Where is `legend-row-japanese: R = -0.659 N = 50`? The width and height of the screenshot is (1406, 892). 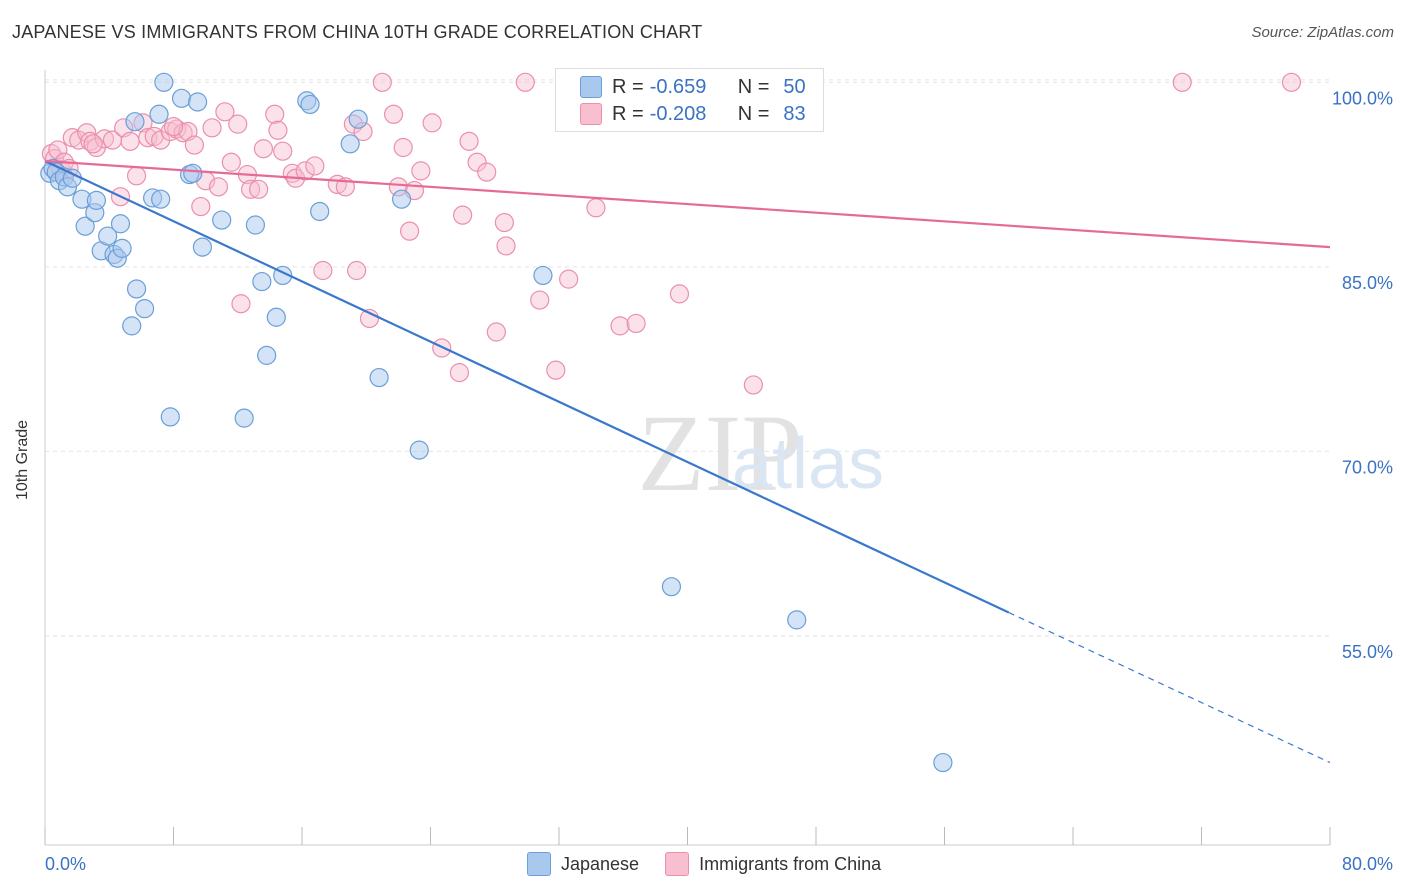 legend-row-japanese: R = -0.659 N = 50 is located at coordinates (693, 87).